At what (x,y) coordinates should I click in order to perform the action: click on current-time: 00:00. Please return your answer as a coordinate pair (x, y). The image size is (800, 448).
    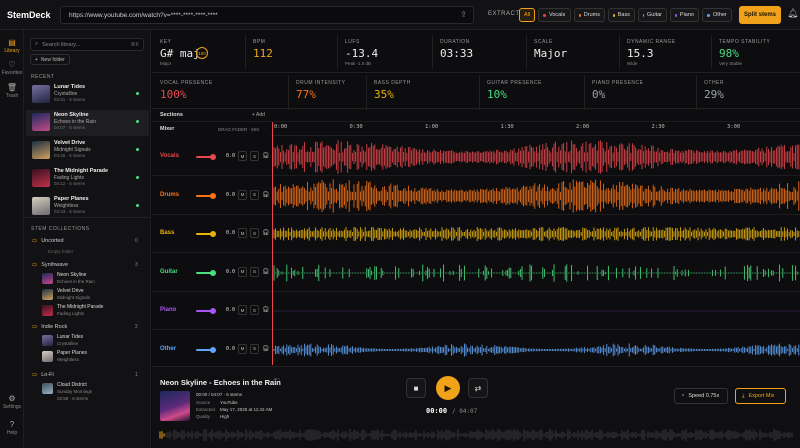
    Looking at the image, I should click on (437, 411).